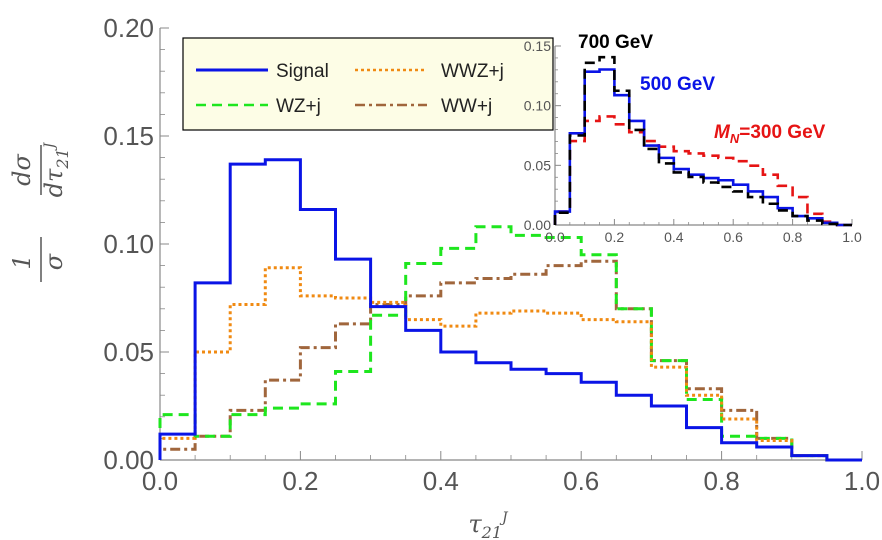  Describe the element at coordinates (128, 136) in the screenshot. I see `main-y-tick-label: 0.15` at that location.